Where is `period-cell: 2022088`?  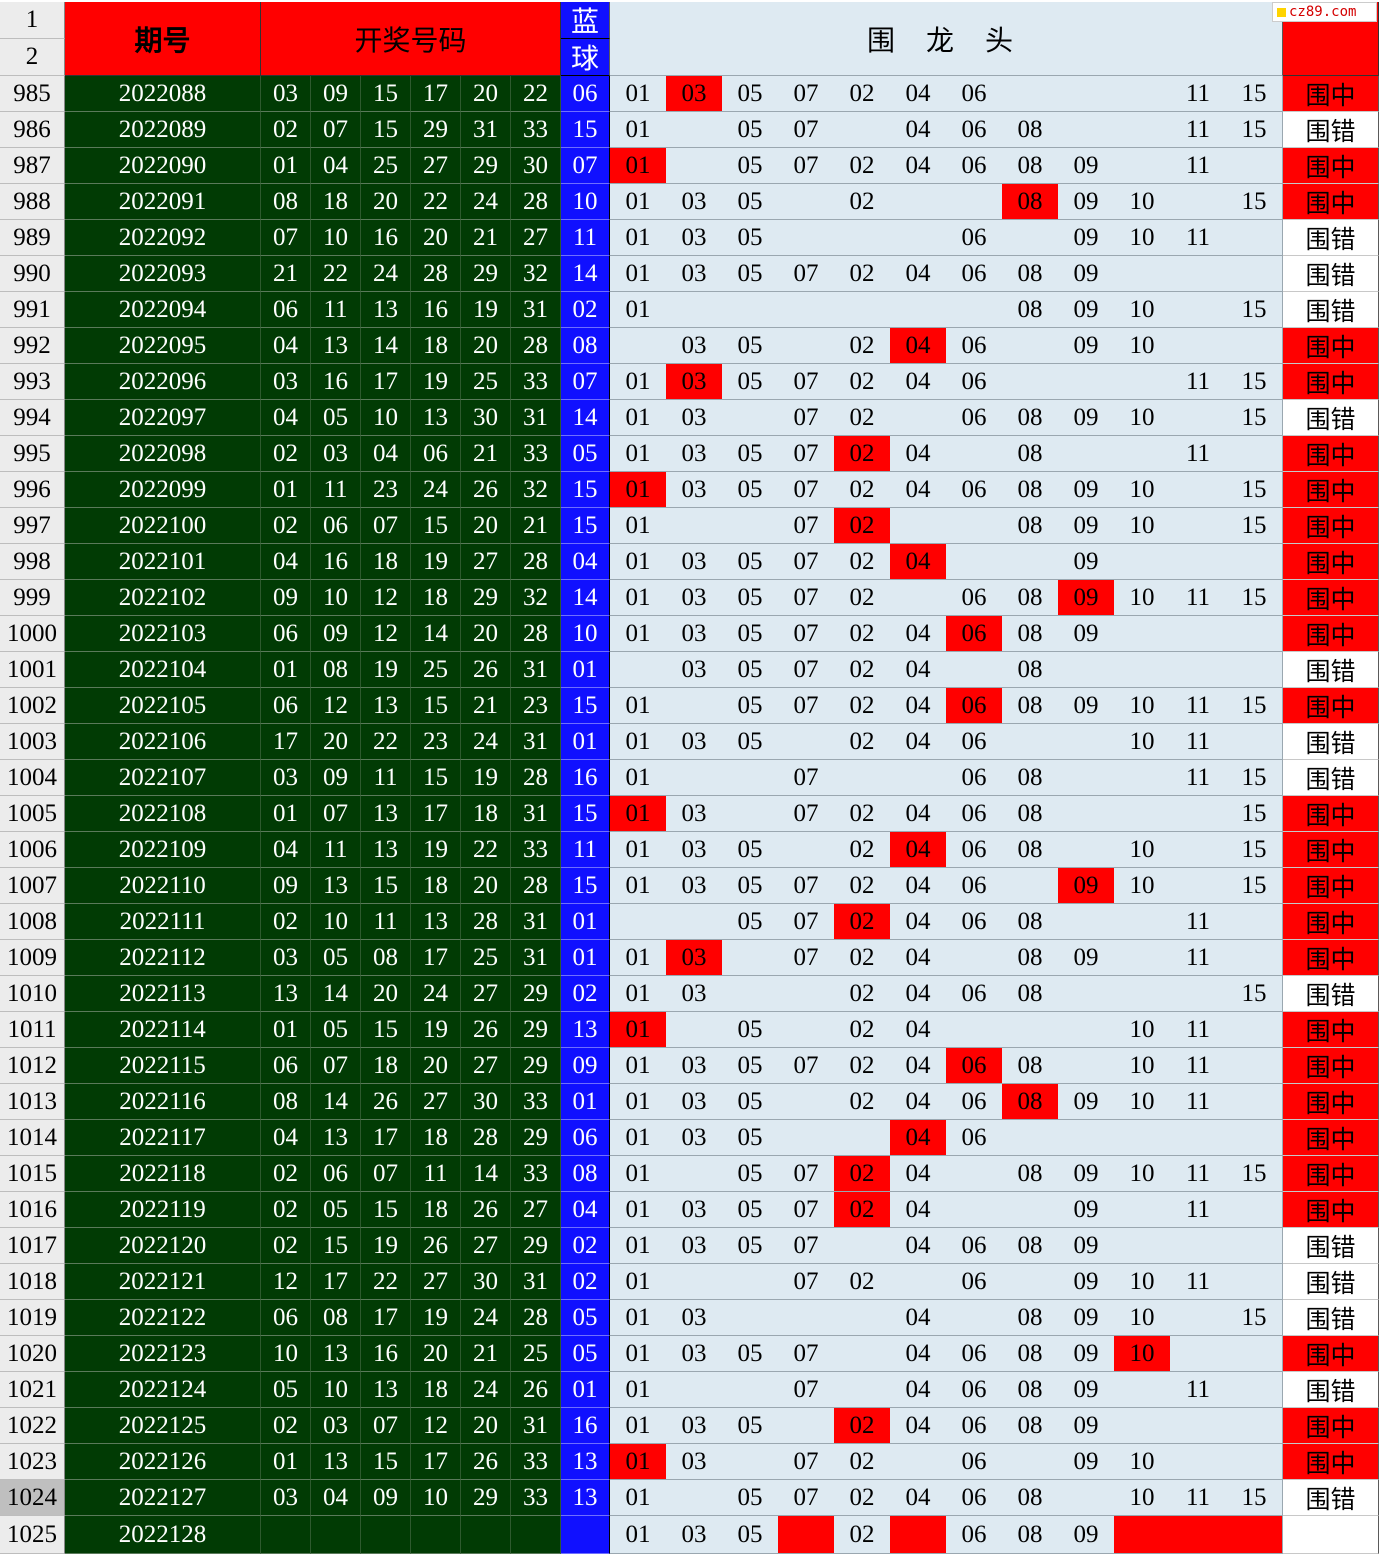
period-cell: 2022088 is located at coordinates (163, 94).